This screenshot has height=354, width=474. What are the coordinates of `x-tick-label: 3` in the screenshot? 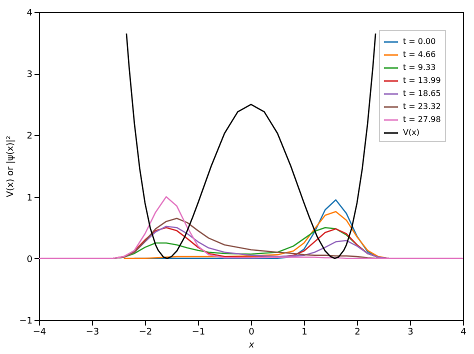 It's located at (411, 333).